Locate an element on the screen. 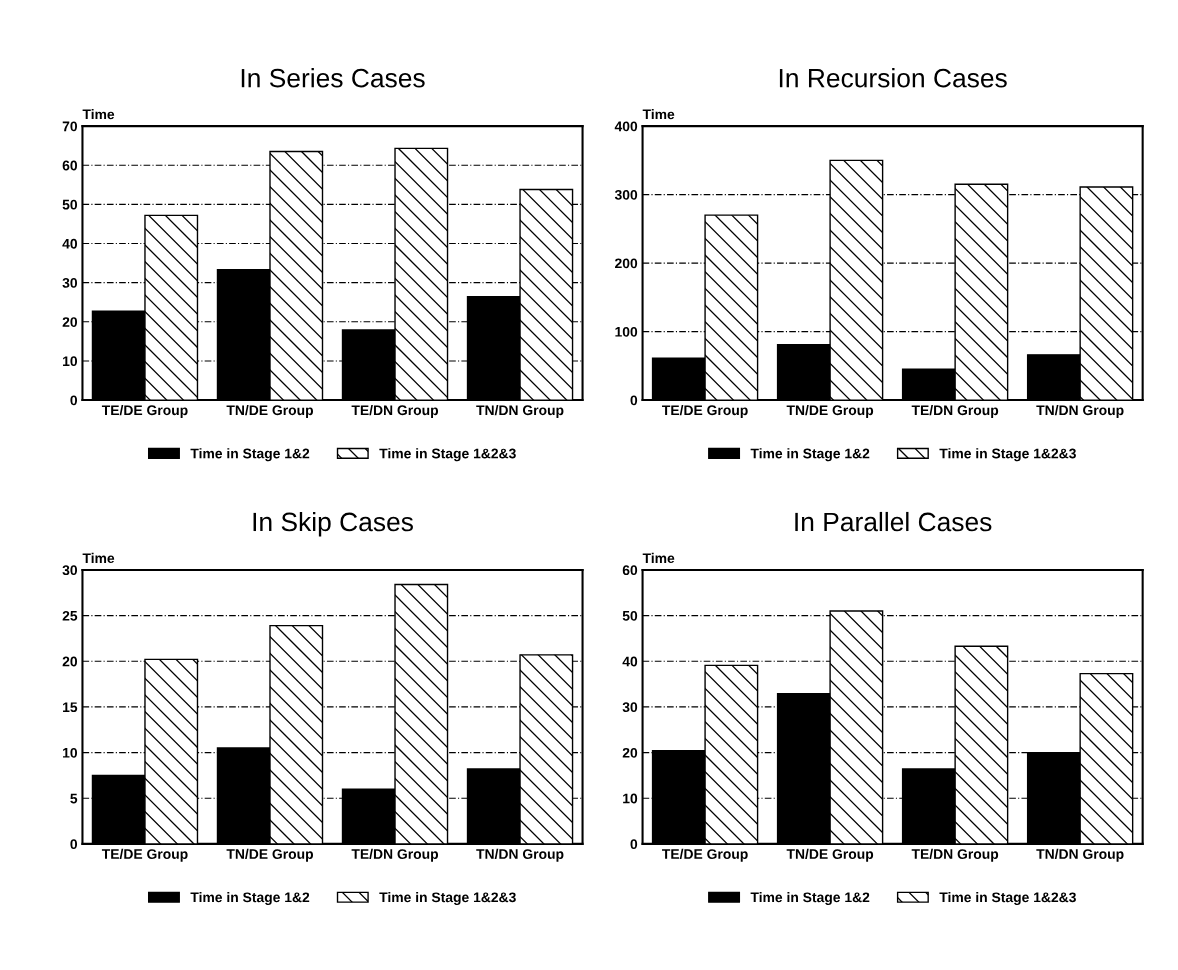  y-tick-label: 5 is located at coordinates (74, 798).